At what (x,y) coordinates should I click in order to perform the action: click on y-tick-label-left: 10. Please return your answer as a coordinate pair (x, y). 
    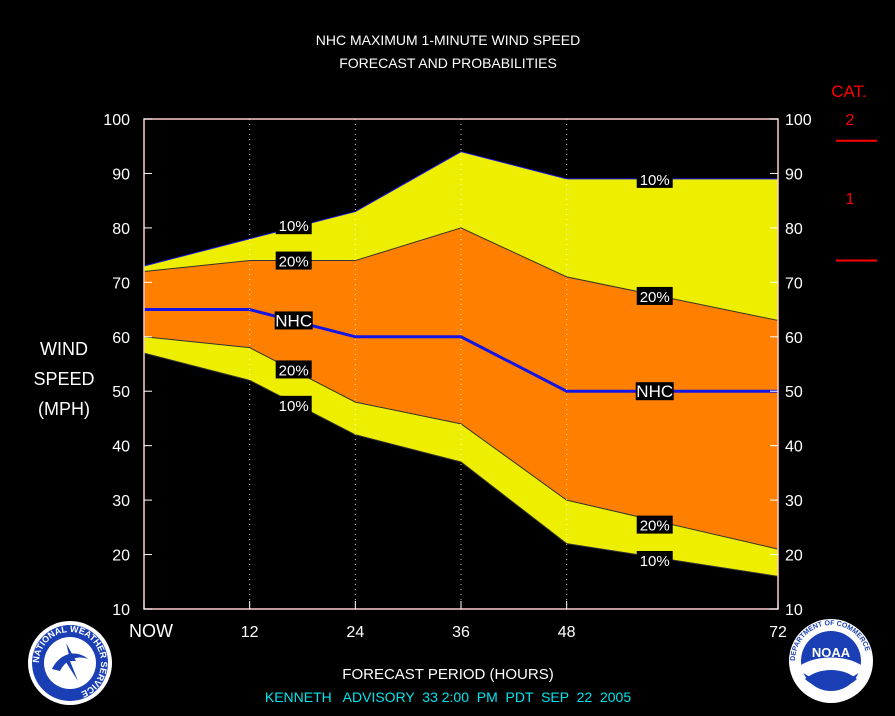
    Looking at the image, I should click on (121, 610).